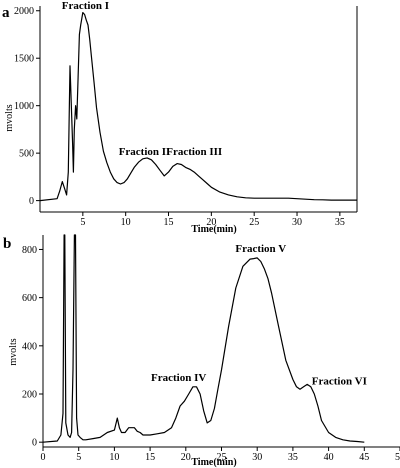  Describe the element at coordinates (126, 222) in the screenshot. I see `a-x-tick-label: 10` at that location.